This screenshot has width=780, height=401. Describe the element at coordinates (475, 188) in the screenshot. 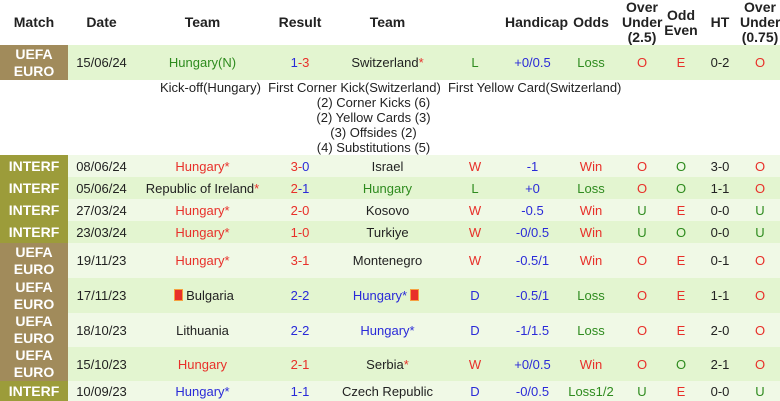

I see `win-loss: L` at that location.